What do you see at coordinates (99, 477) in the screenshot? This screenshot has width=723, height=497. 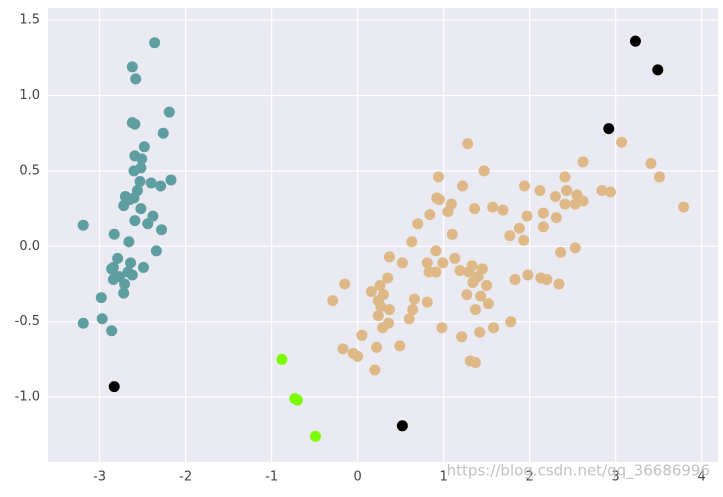 I see `x-tick-label: -3` at bounding box center [99, 477].